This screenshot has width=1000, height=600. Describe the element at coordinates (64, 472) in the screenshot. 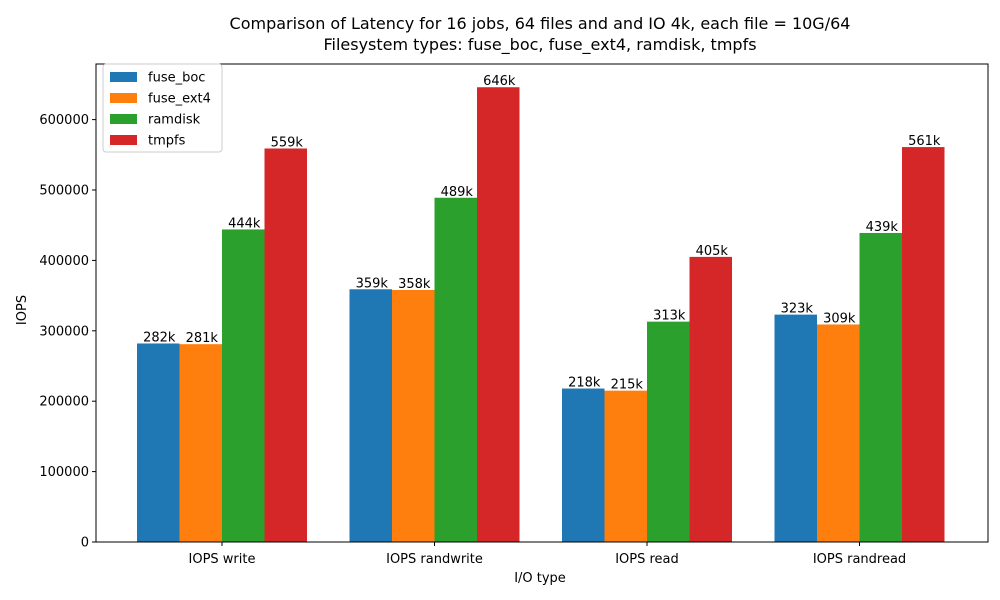

I see `y-tick-label: 100000` at that location.